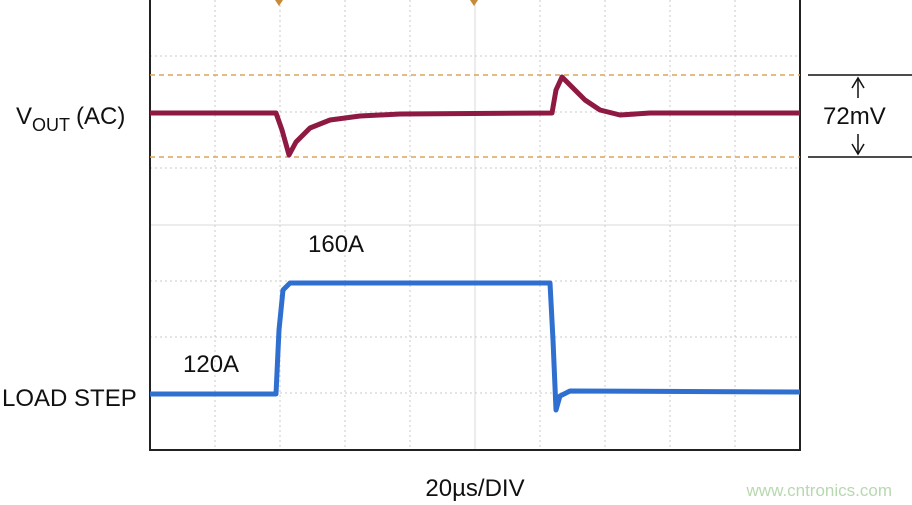  What do you see at coordinates (854, 116) in the screenshot?
I see `ripple-label: 72mV` at bounding box center [854, 116].